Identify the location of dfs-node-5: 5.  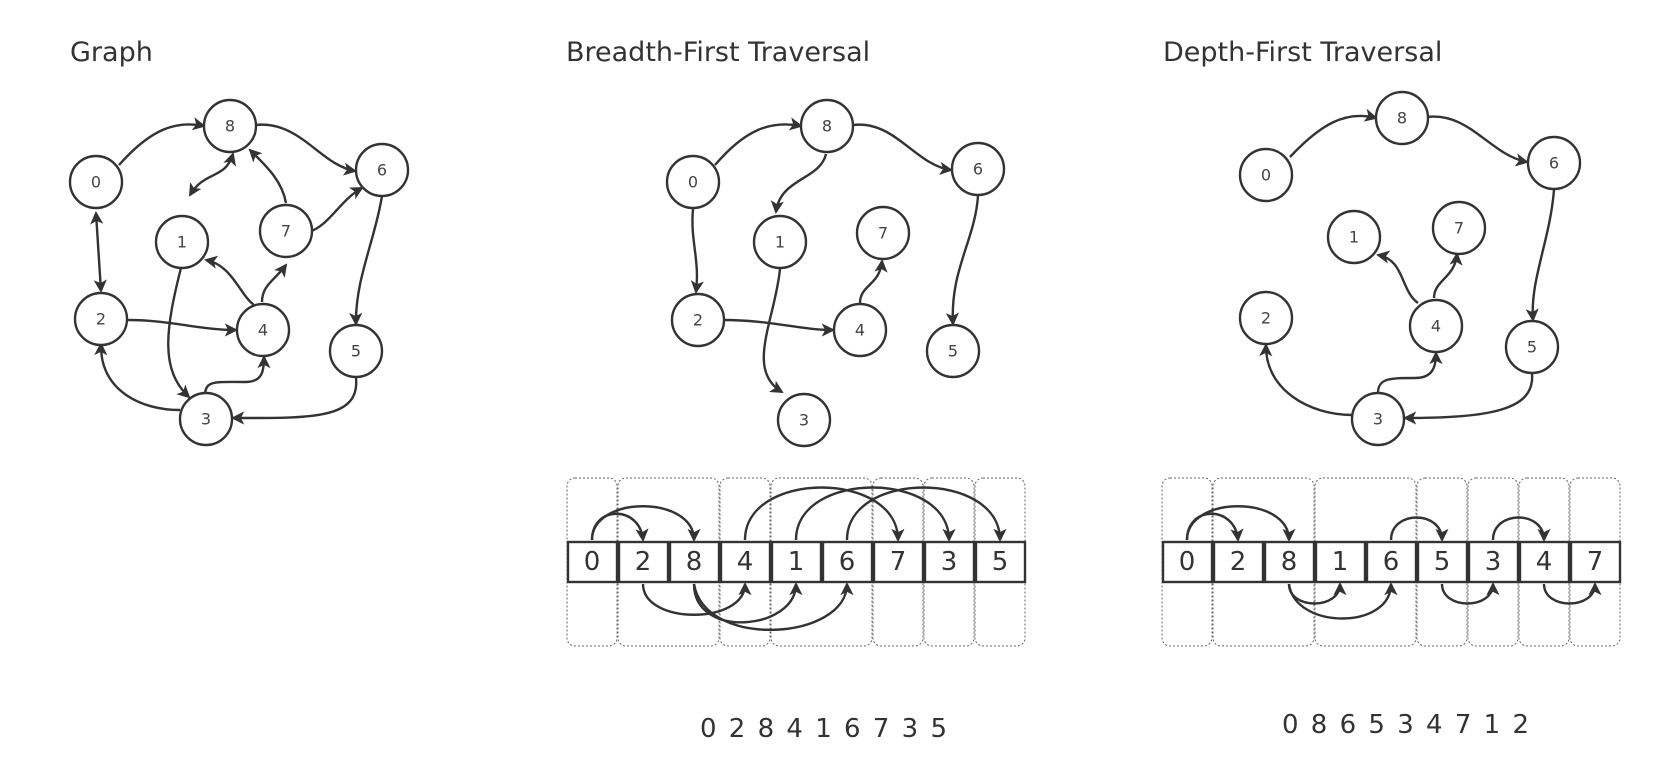
(1532, 347).